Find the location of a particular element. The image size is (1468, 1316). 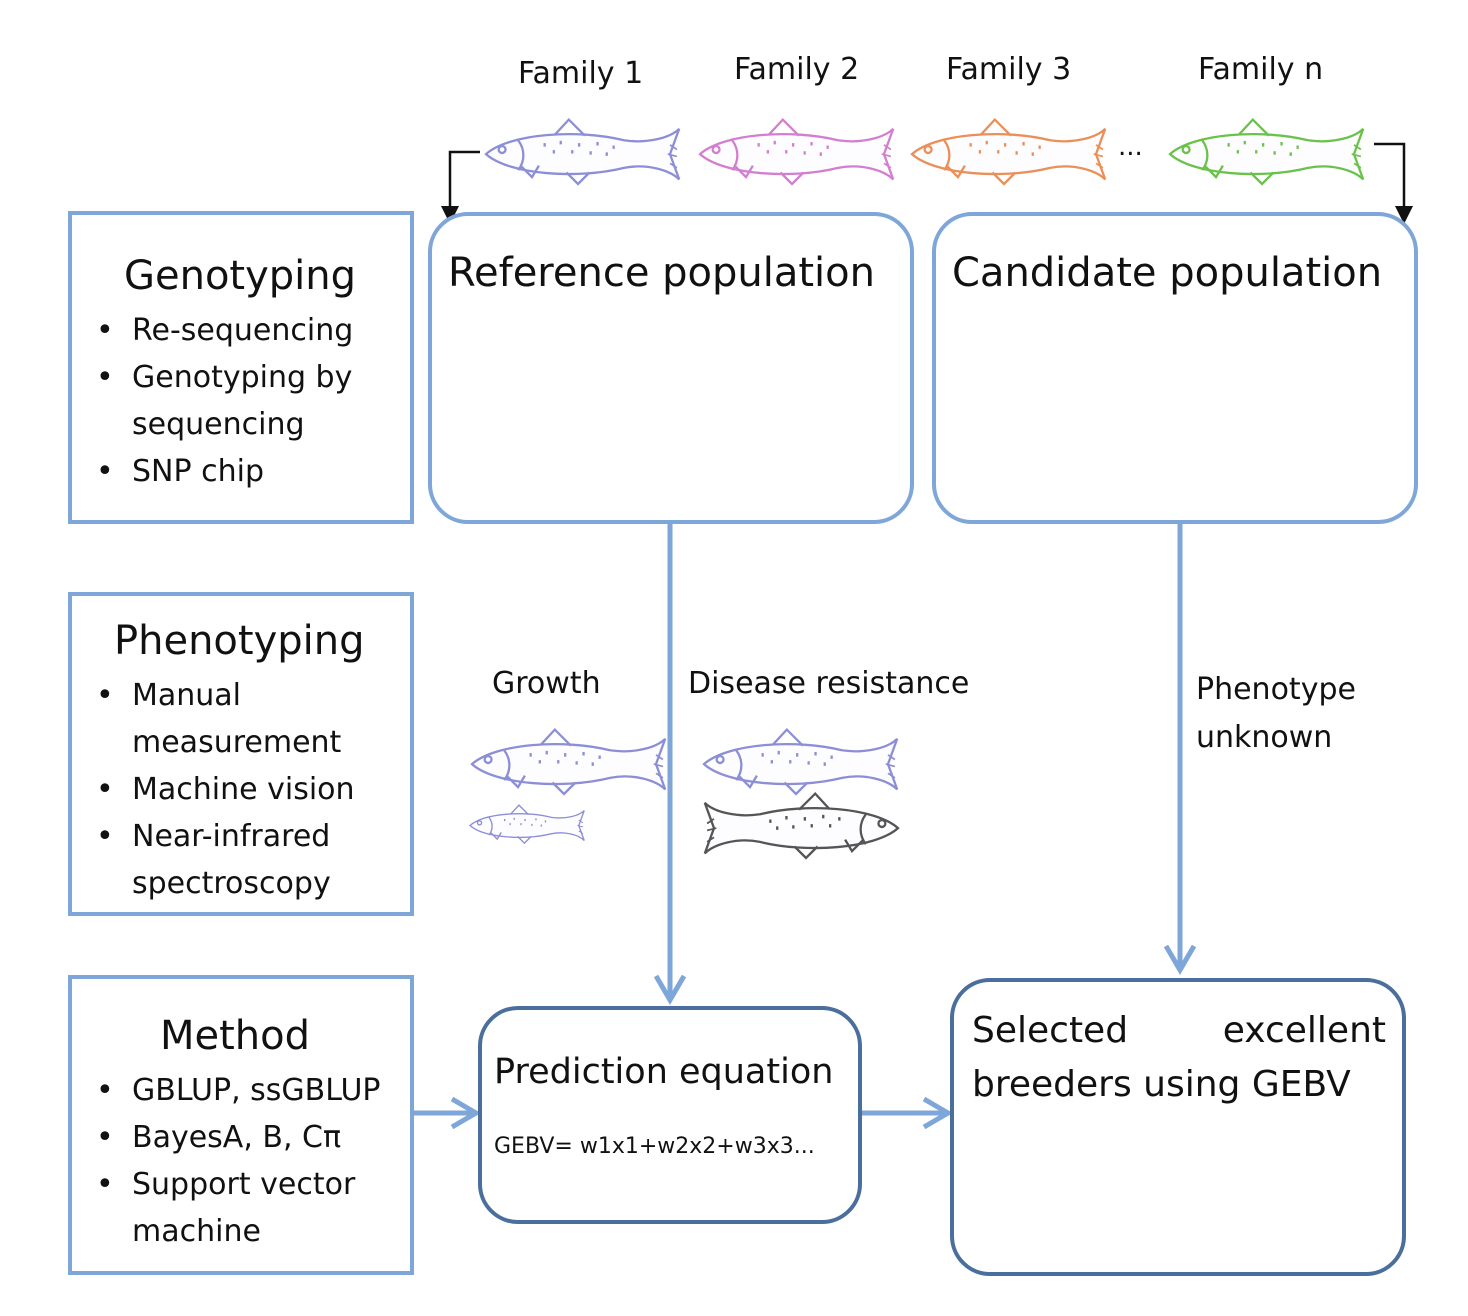

arrow-reference-to-prediction is located at coordinates (670, 763).